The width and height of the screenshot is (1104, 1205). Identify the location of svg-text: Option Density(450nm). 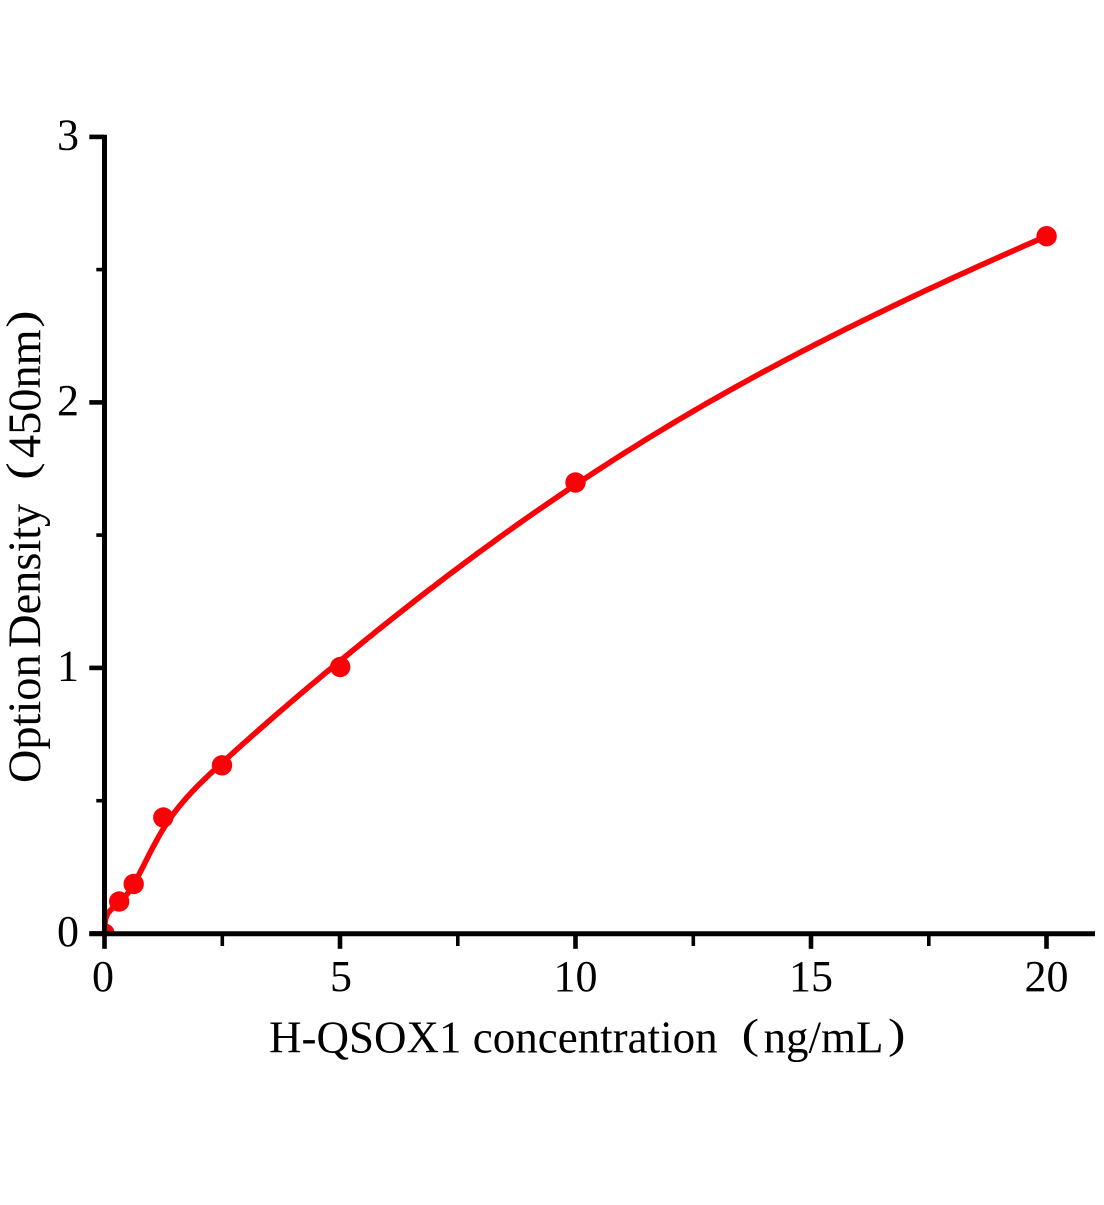
(25, 546).